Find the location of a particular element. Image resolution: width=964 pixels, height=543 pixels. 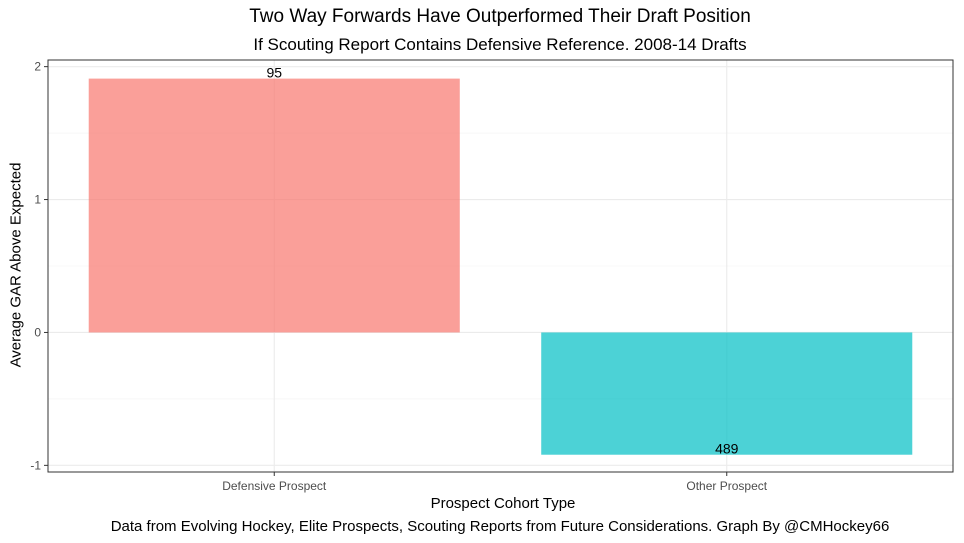

y-tick-label: 2 is located at coordinates (37, 67).